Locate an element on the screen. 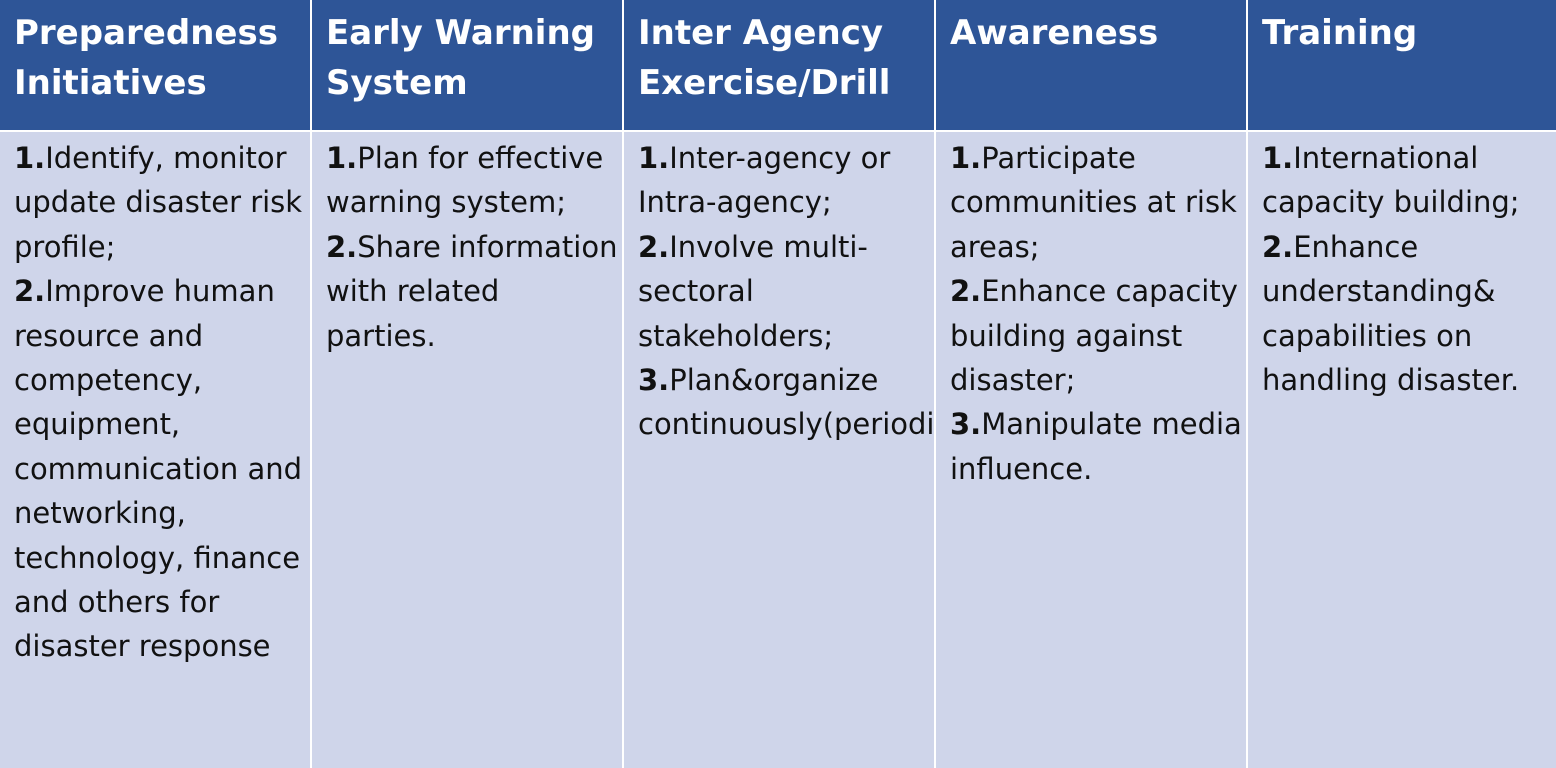 This screenshot has height=768, width=1556. list-item: 1.Inter-agency or Intra-agency; is located at coordinates (784, 180).